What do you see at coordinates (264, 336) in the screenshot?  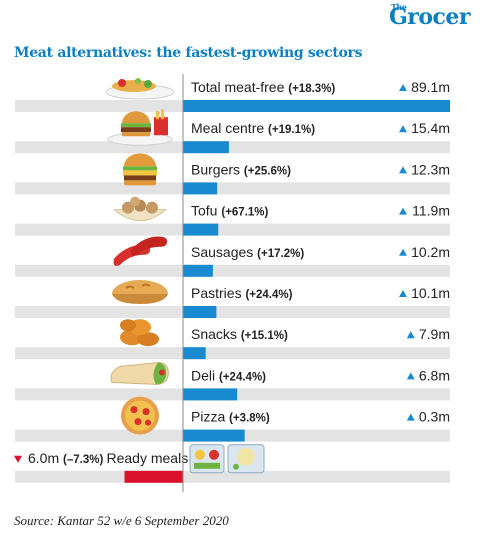 I see `growth-label: (+15.1%)` at bounding box center [264, 336].